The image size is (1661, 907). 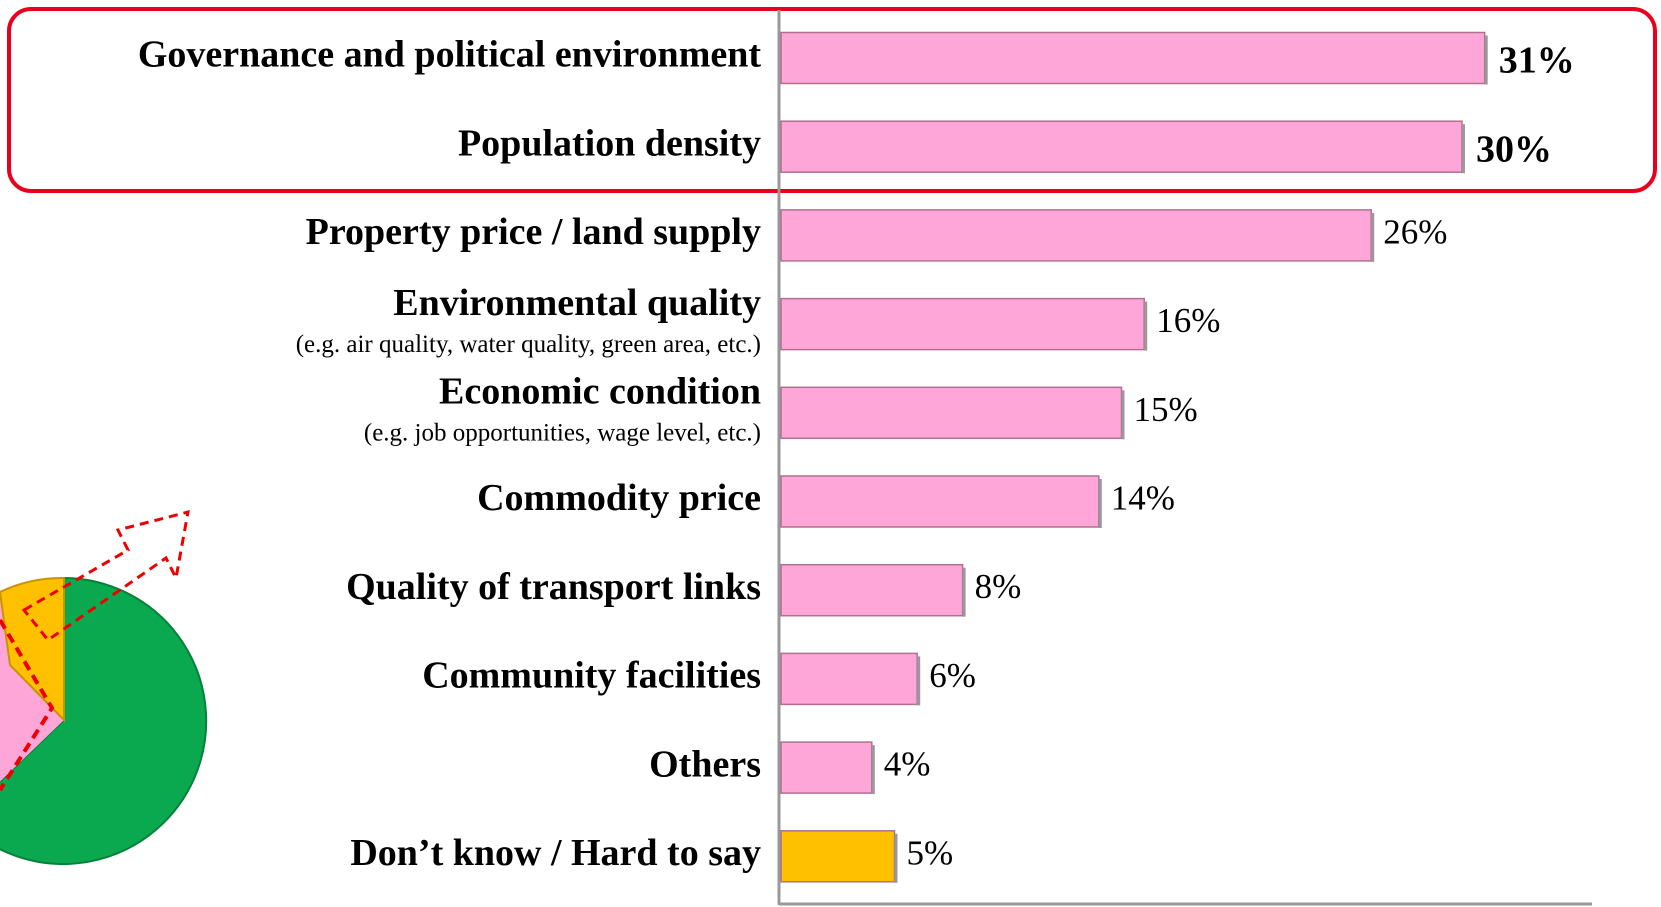 What do you see at coordinates (1514, 149) in the screenshot?
I see `value-label: 30%` at bounding box center [1514, 149].